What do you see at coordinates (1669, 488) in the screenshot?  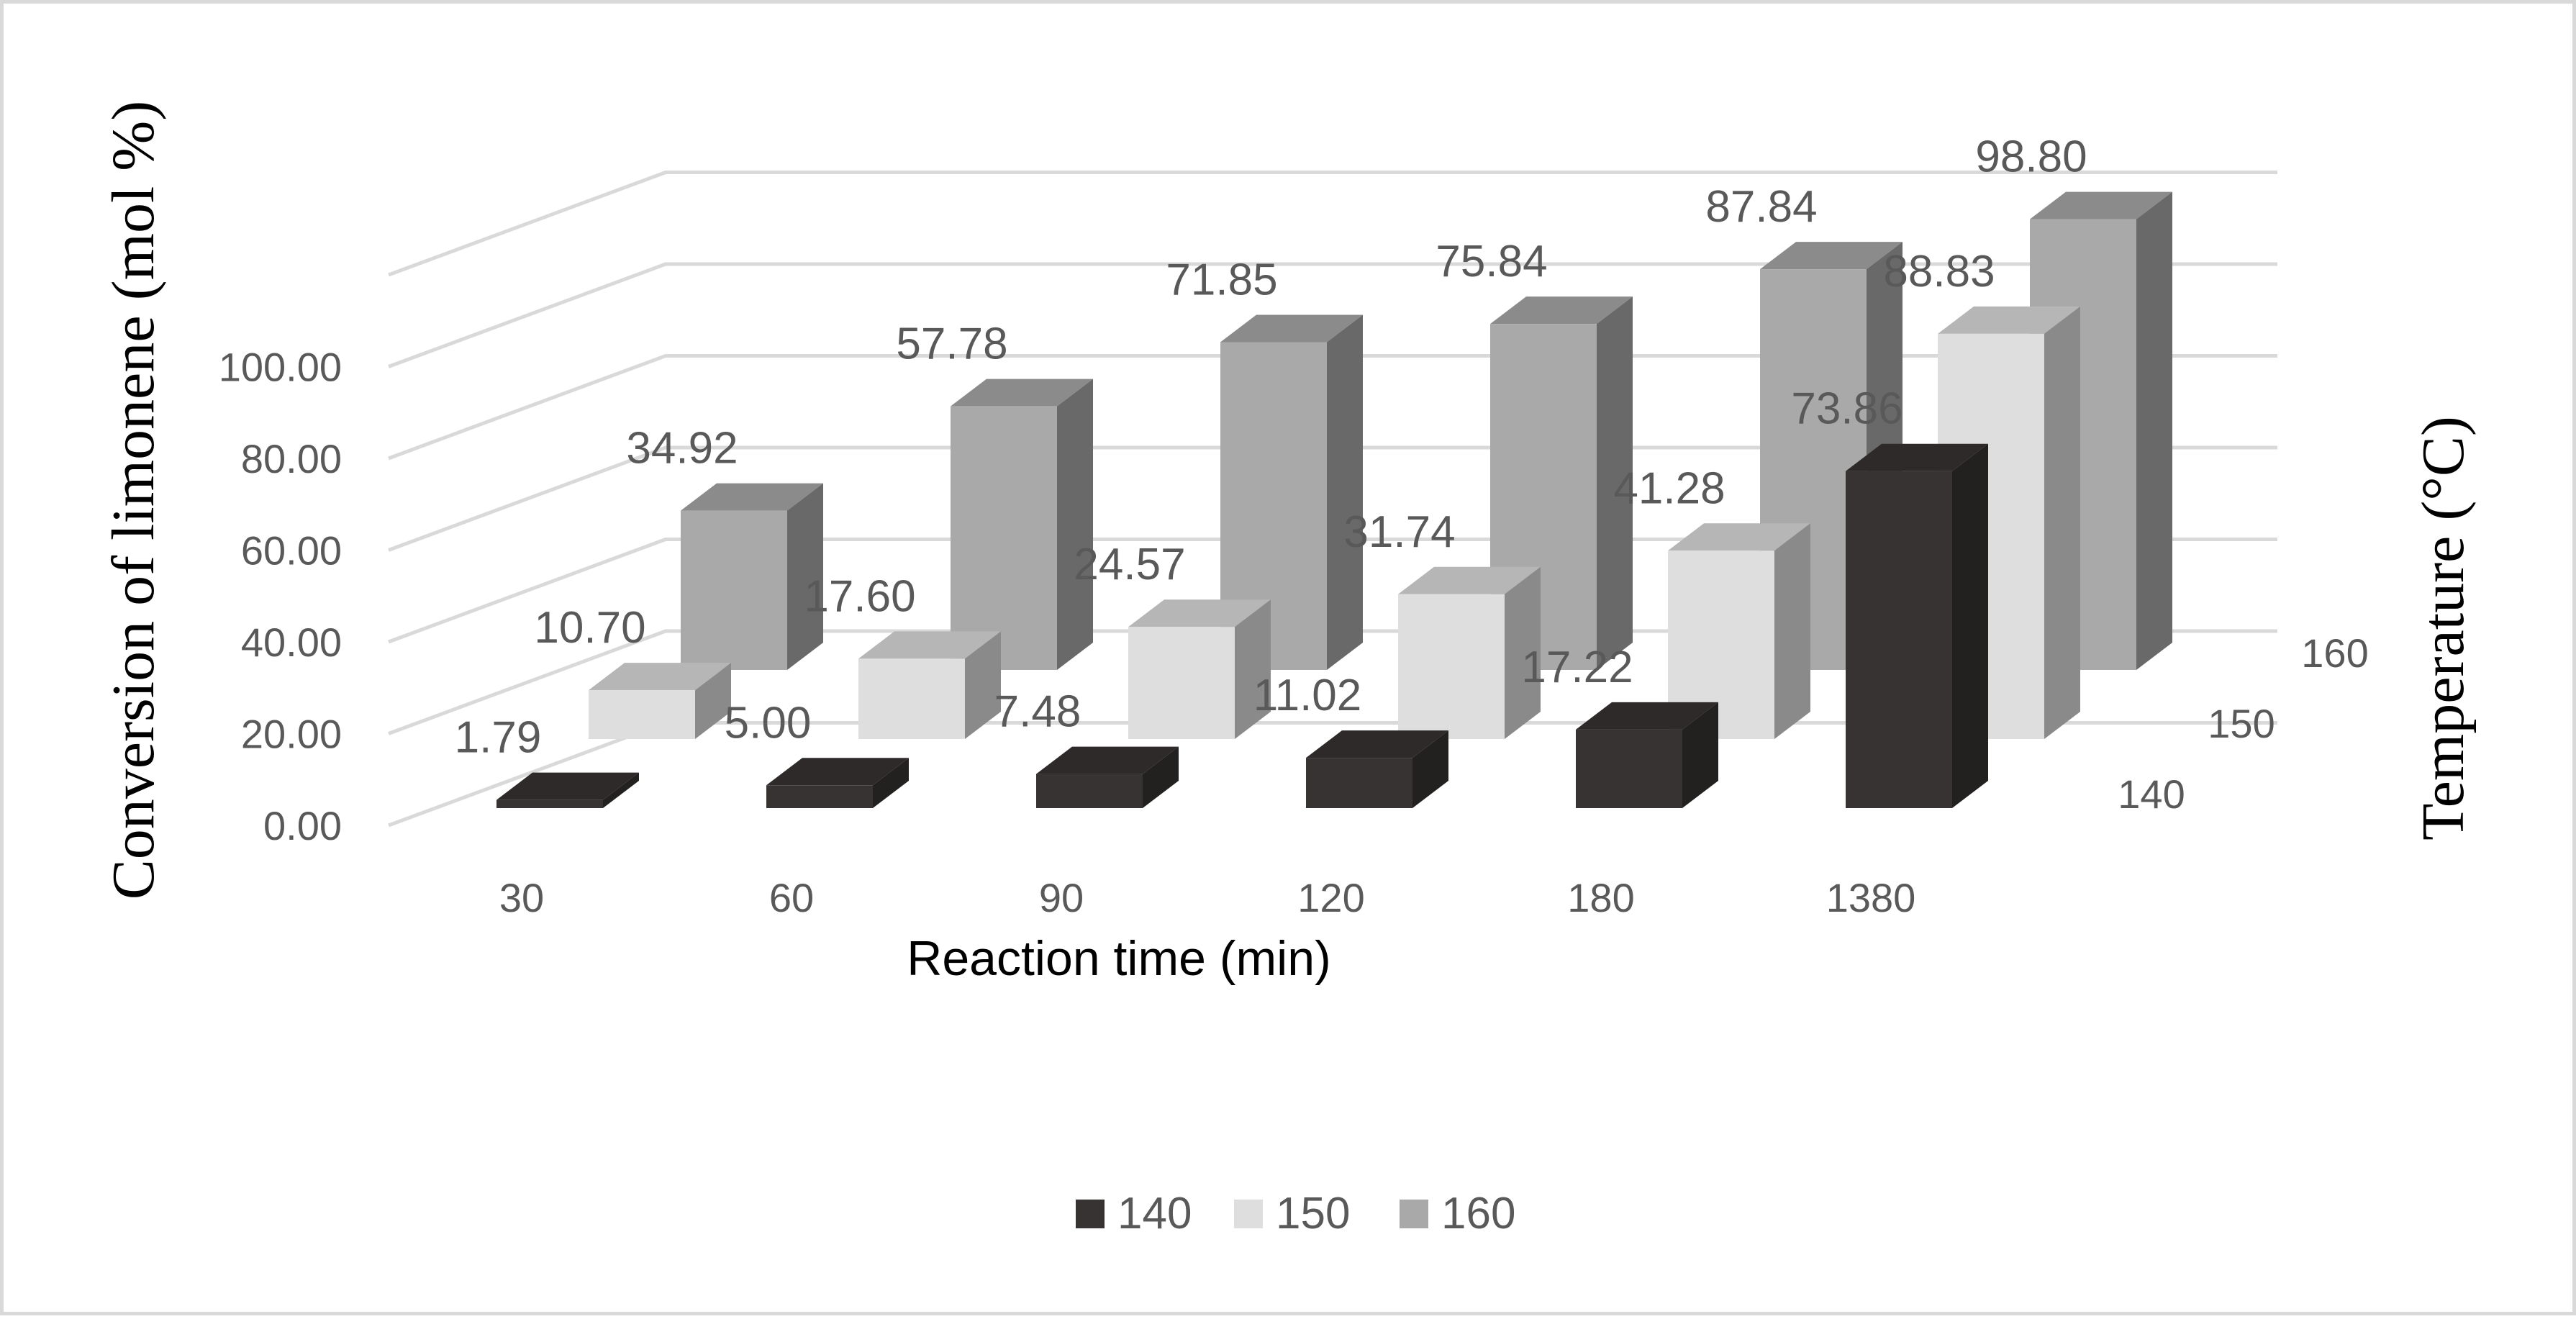 I see `data-label: 41.28` at bounding box center [1669, 488].